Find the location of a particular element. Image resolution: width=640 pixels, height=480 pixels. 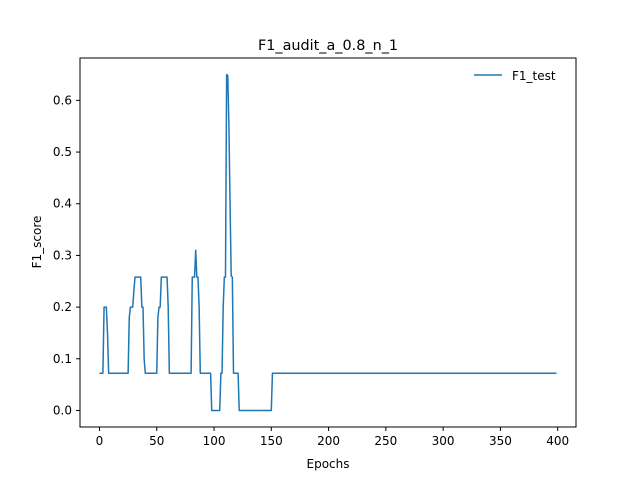

y-tick-label: 0.0 is located at coordinates (62, 410).